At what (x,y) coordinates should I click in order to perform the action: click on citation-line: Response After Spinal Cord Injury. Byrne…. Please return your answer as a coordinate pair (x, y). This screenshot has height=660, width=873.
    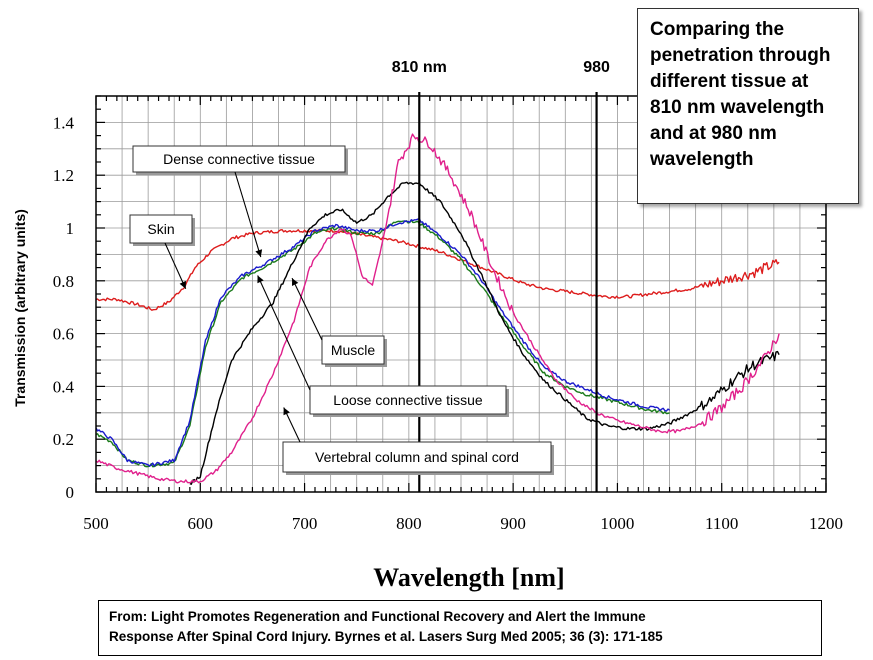
    Looking at the image, I should click on (386, 636).